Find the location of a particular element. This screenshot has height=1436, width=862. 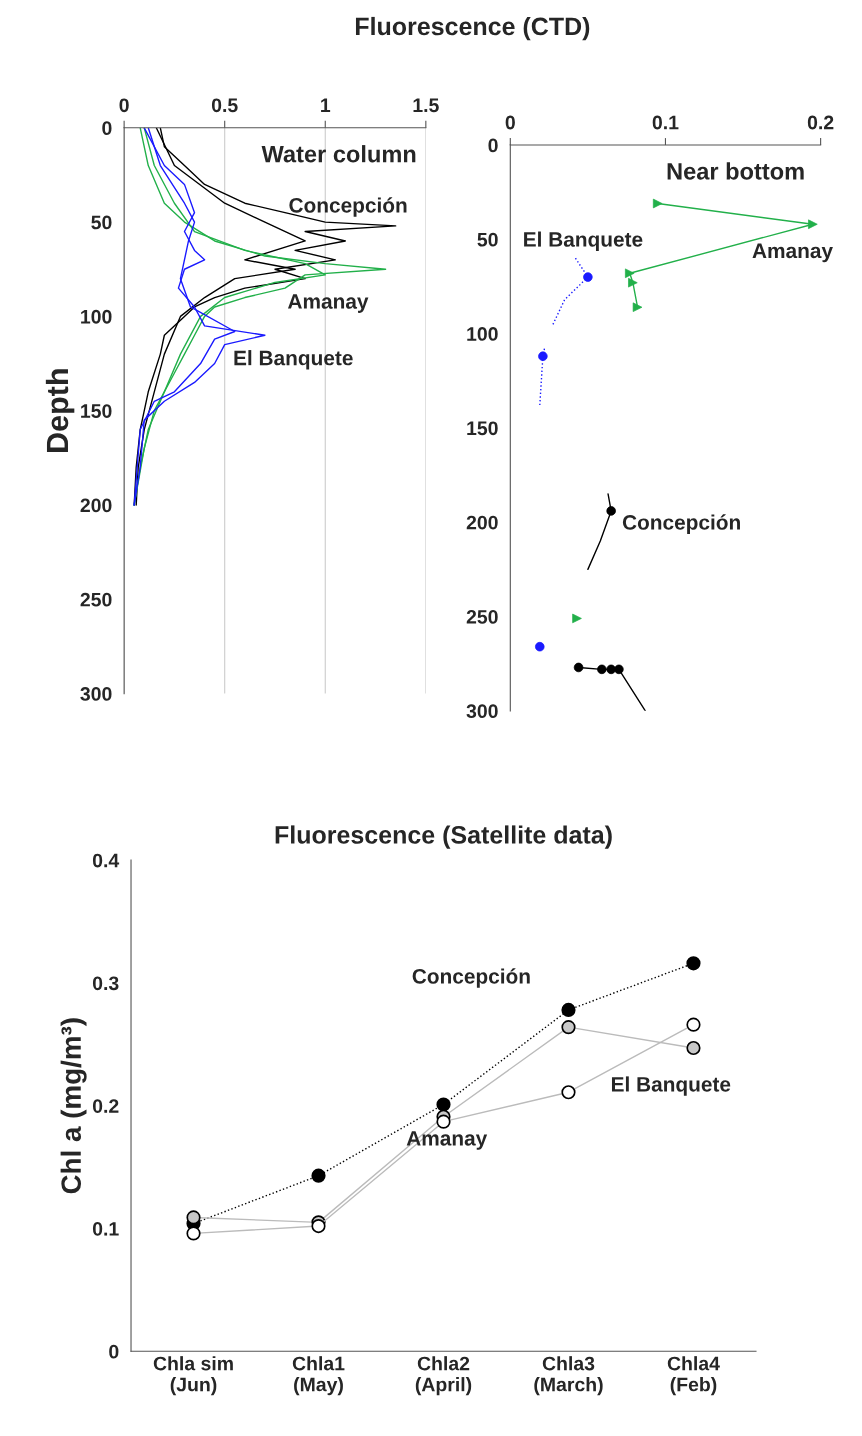

x-tick-label: 0.1 is located at coordinates (665, 122).